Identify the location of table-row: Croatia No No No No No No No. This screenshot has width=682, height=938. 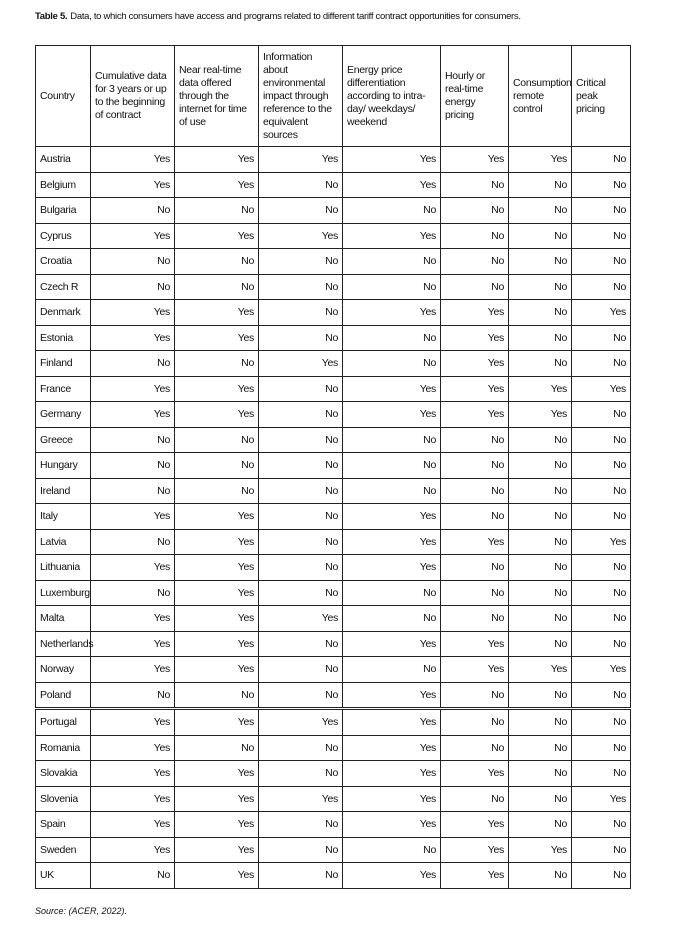
(333, 261).